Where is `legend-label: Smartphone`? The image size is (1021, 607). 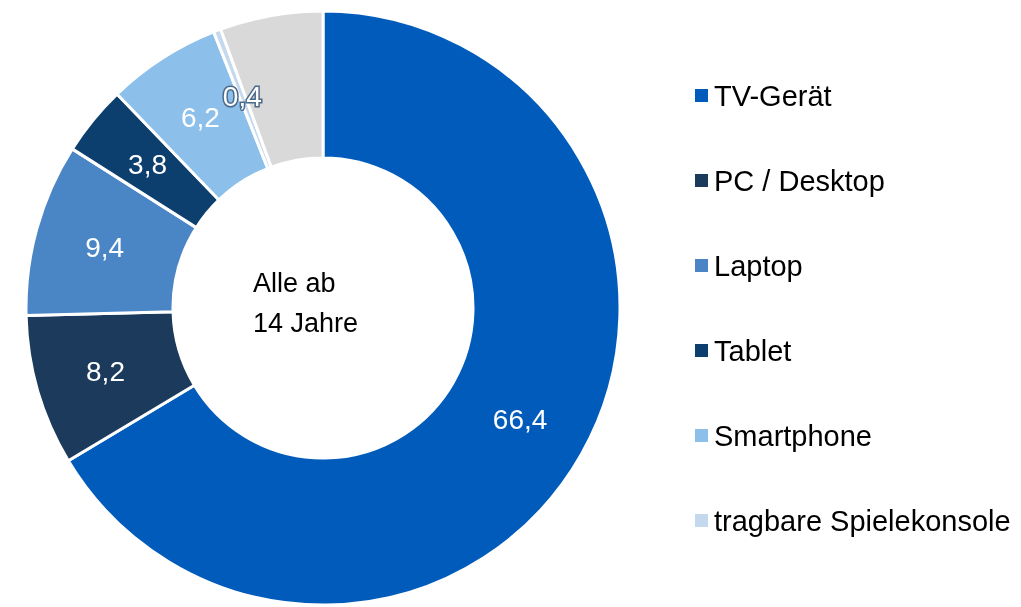
legend-label: Smartphone is located at coordinates (793, 435).